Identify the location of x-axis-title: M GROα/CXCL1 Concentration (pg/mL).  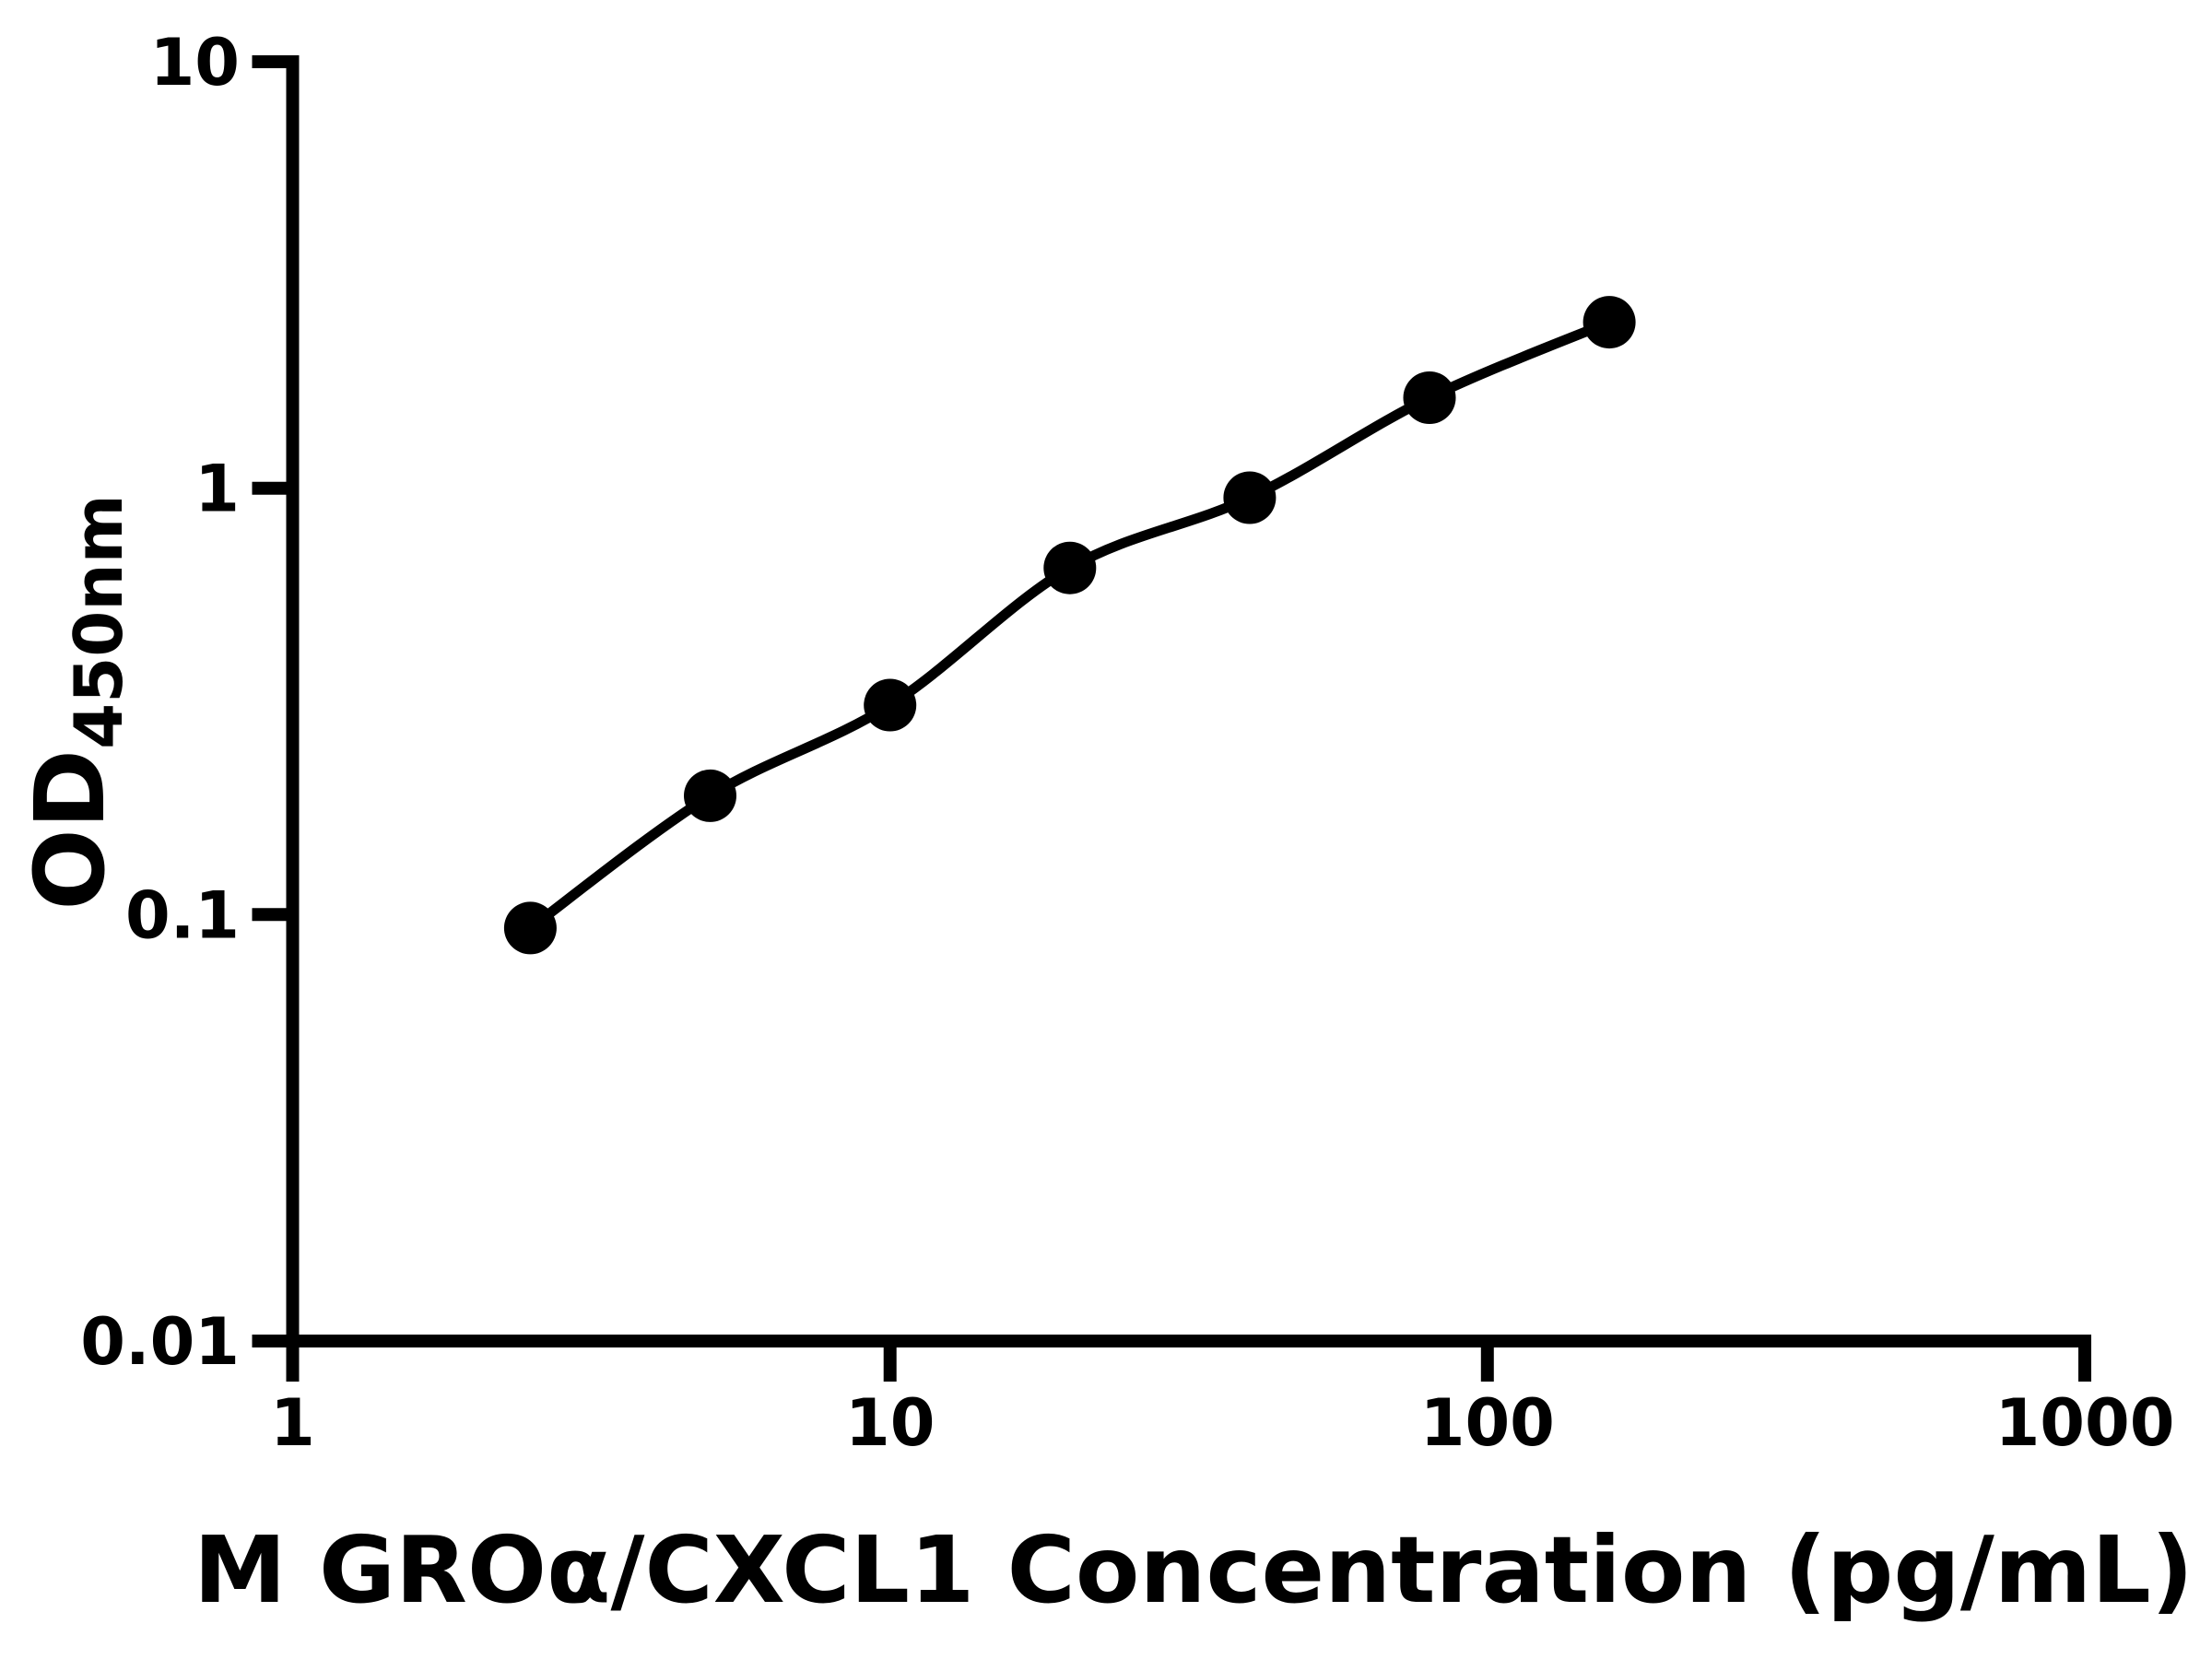
(1194, 1570).